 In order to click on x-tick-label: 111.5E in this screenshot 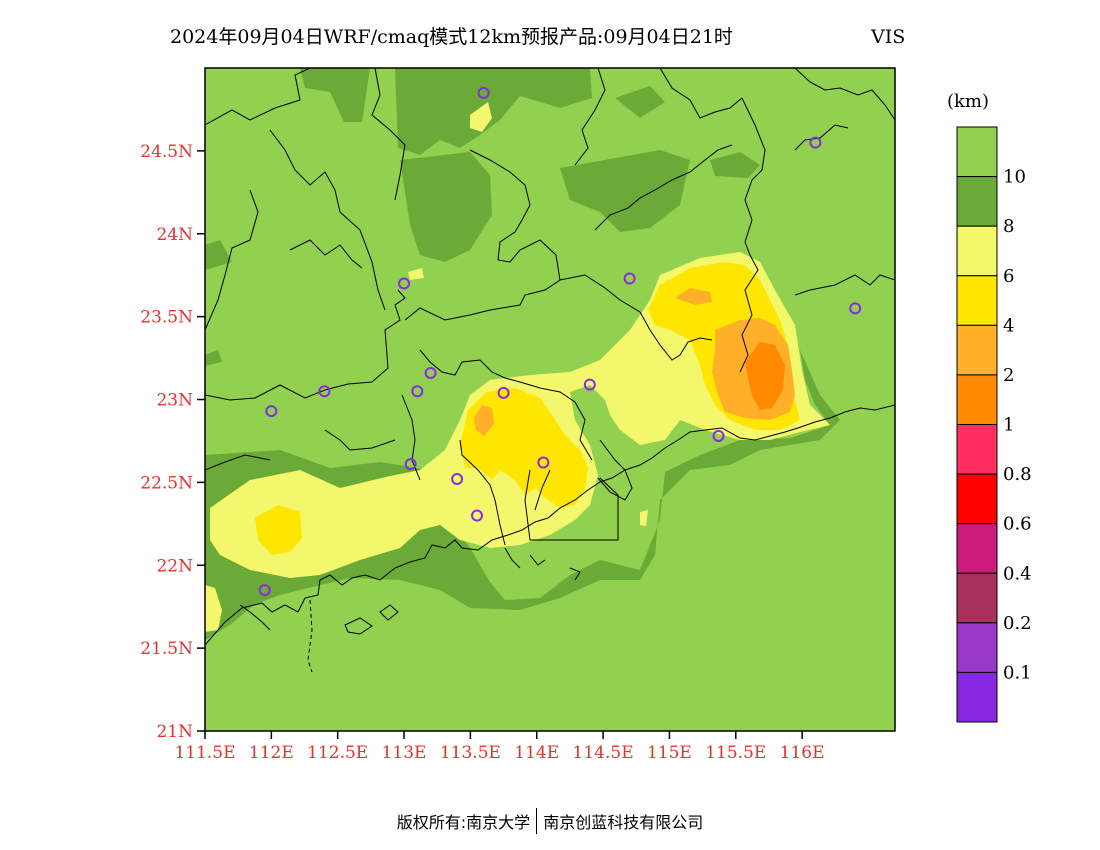, I will do `click(204, 753)`.